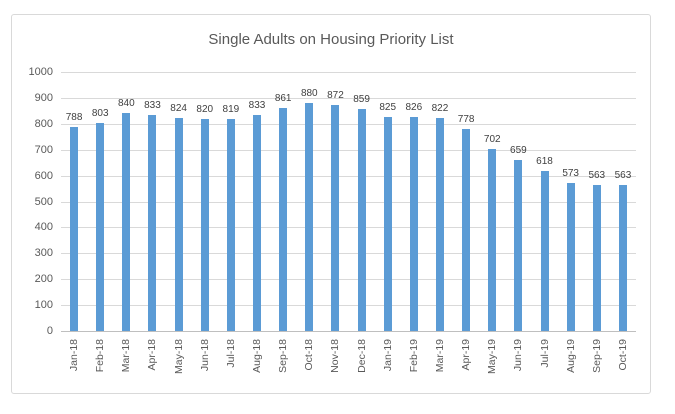 Image resolution: width=675 pixels, height=414 pixels. Describe the element at coordinates (43, 201) in the screenshot. I see `y-axis-tick-label: 500` at that location.